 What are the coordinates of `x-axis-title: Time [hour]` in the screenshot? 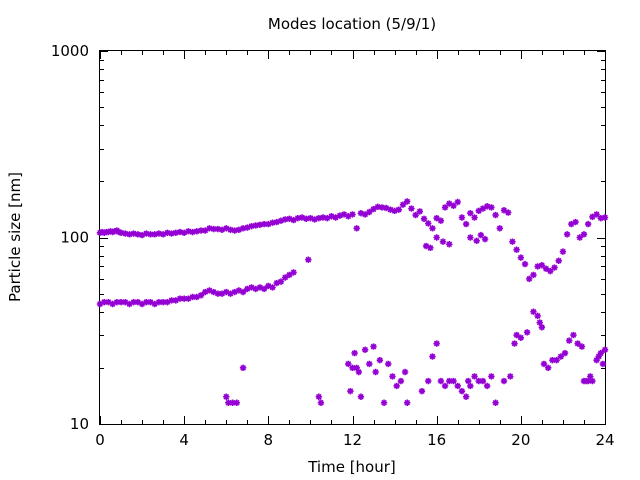 It's located at (351, 467).